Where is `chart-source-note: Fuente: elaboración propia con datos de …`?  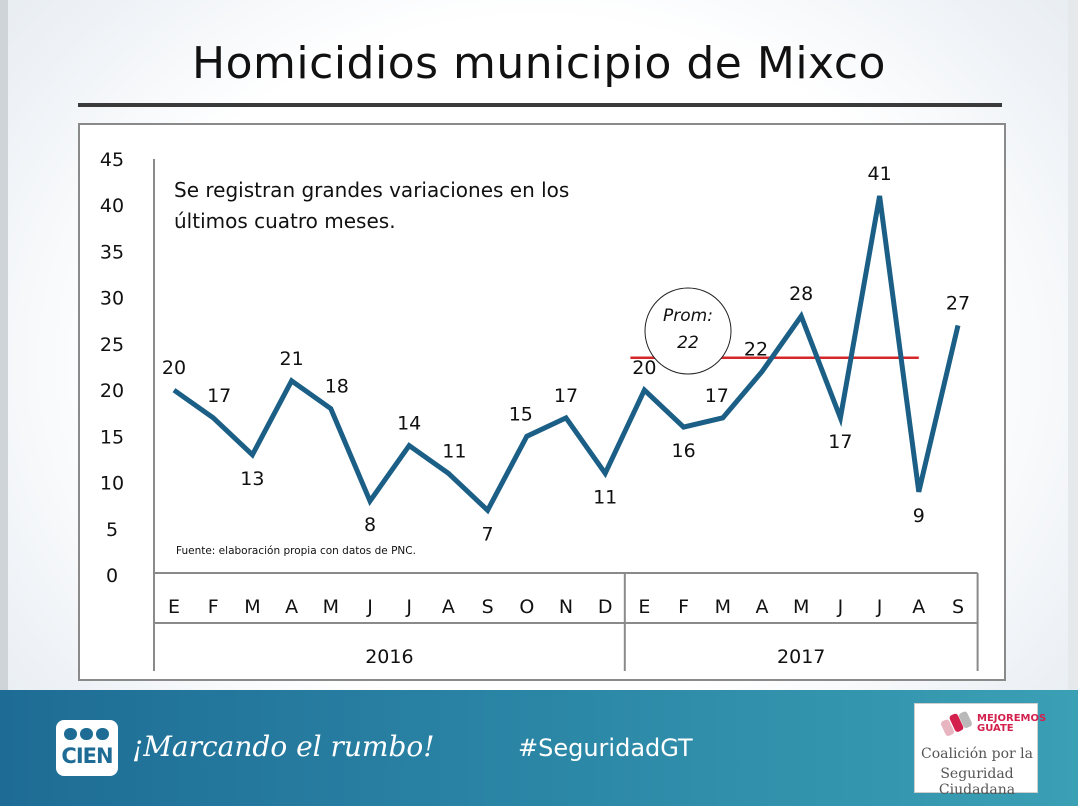
chart-source-note: Fuente: elaboración propia con datos de … is located at coordinates (296, 551).